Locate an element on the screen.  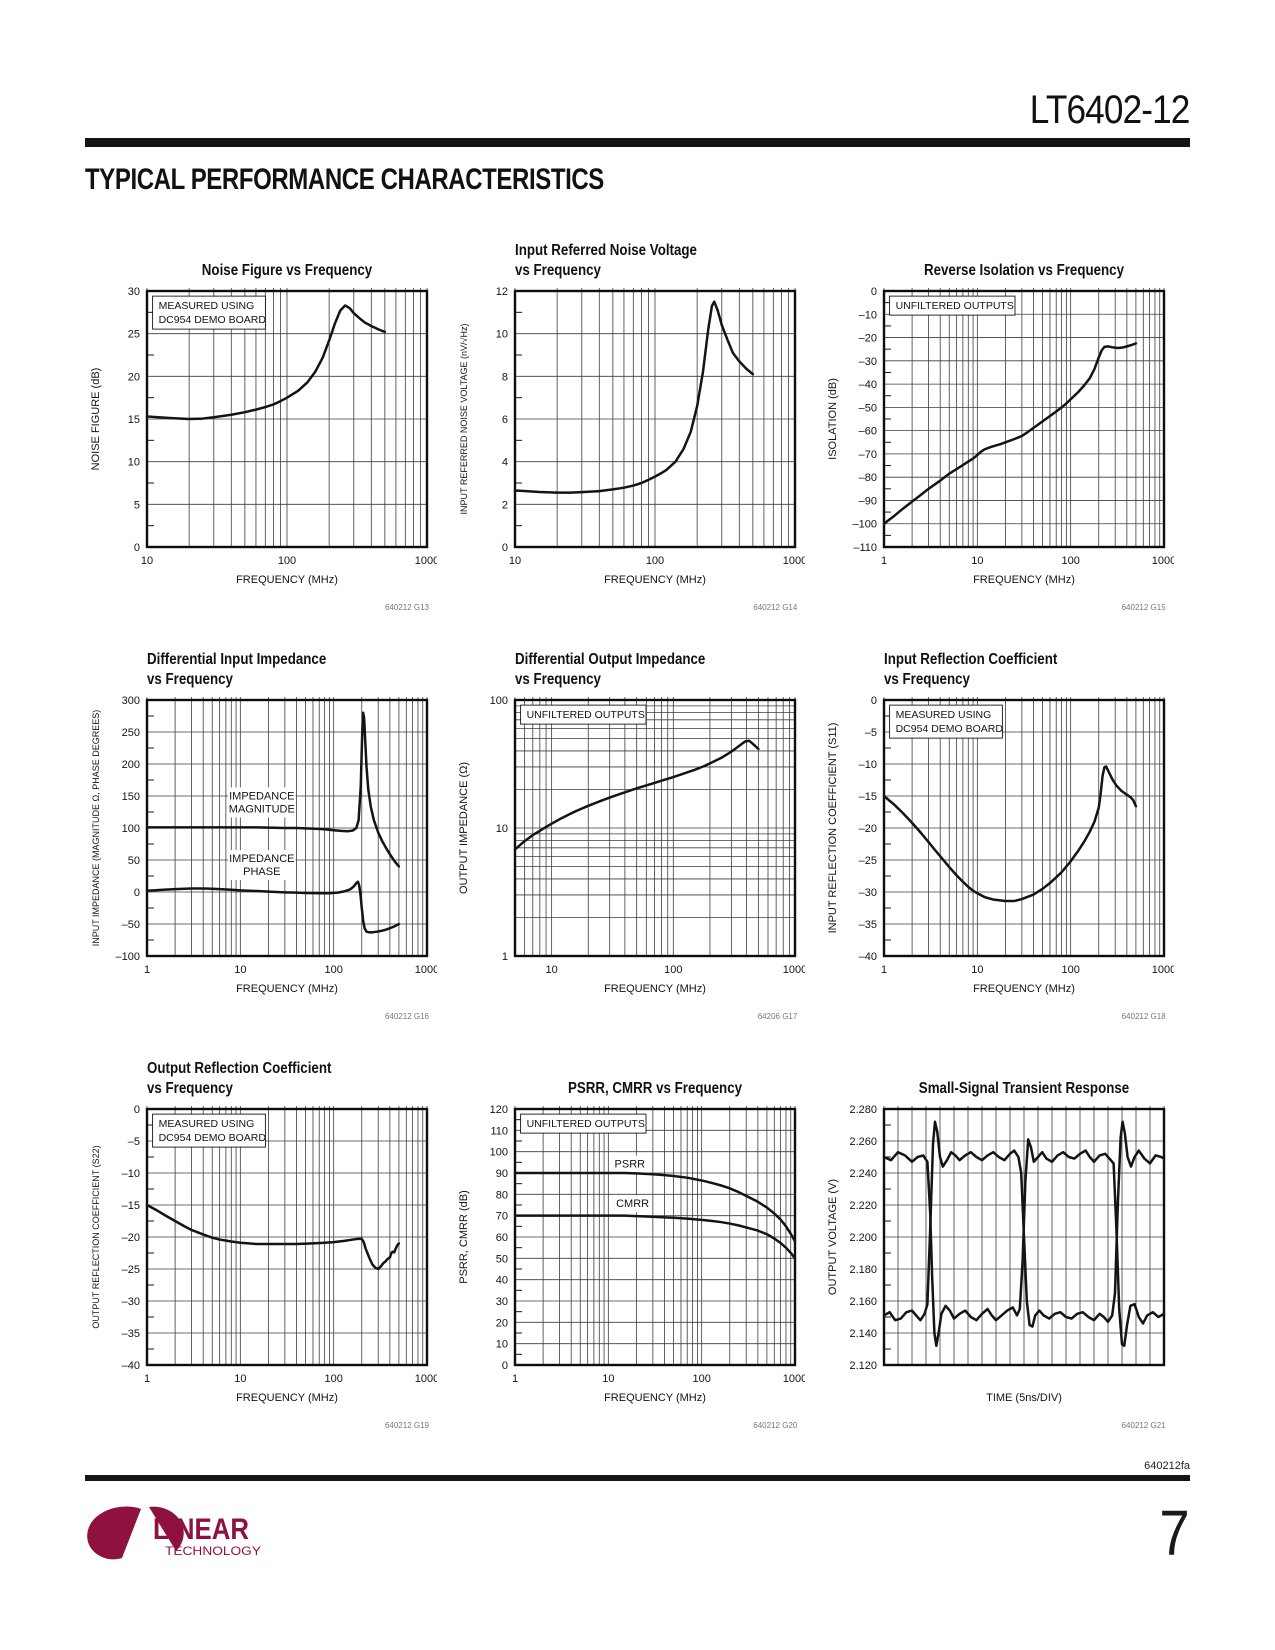
y-tick-label: 20 is located at coordinates (502, 1323).